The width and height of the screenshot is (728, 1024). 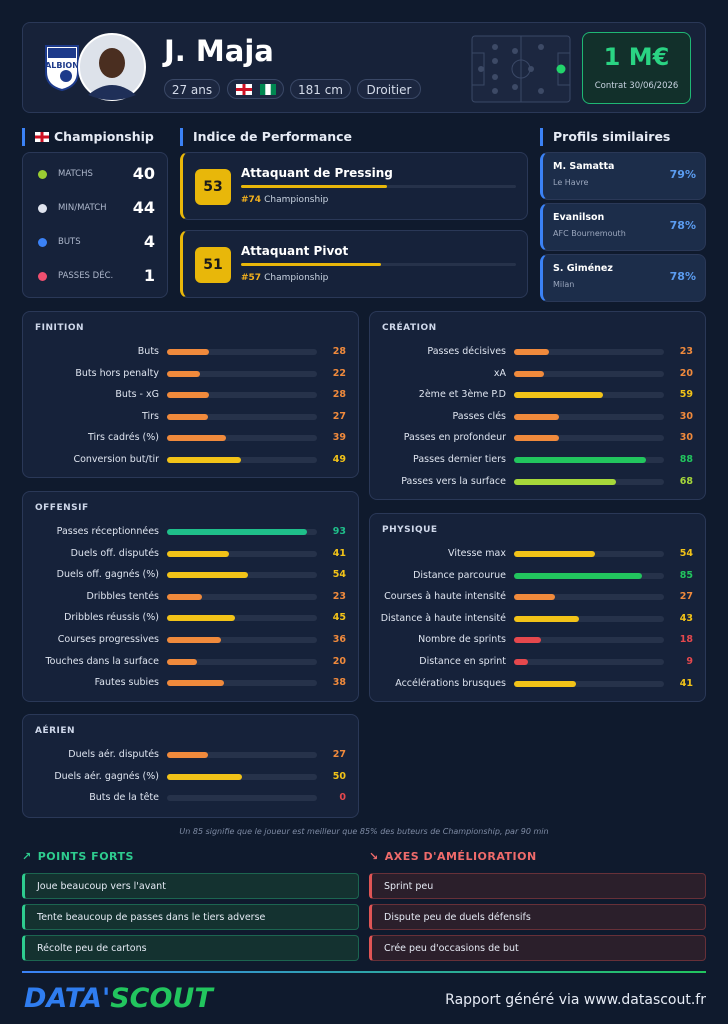 I want to click on stat-value: 4, so click(x=149, y=241).